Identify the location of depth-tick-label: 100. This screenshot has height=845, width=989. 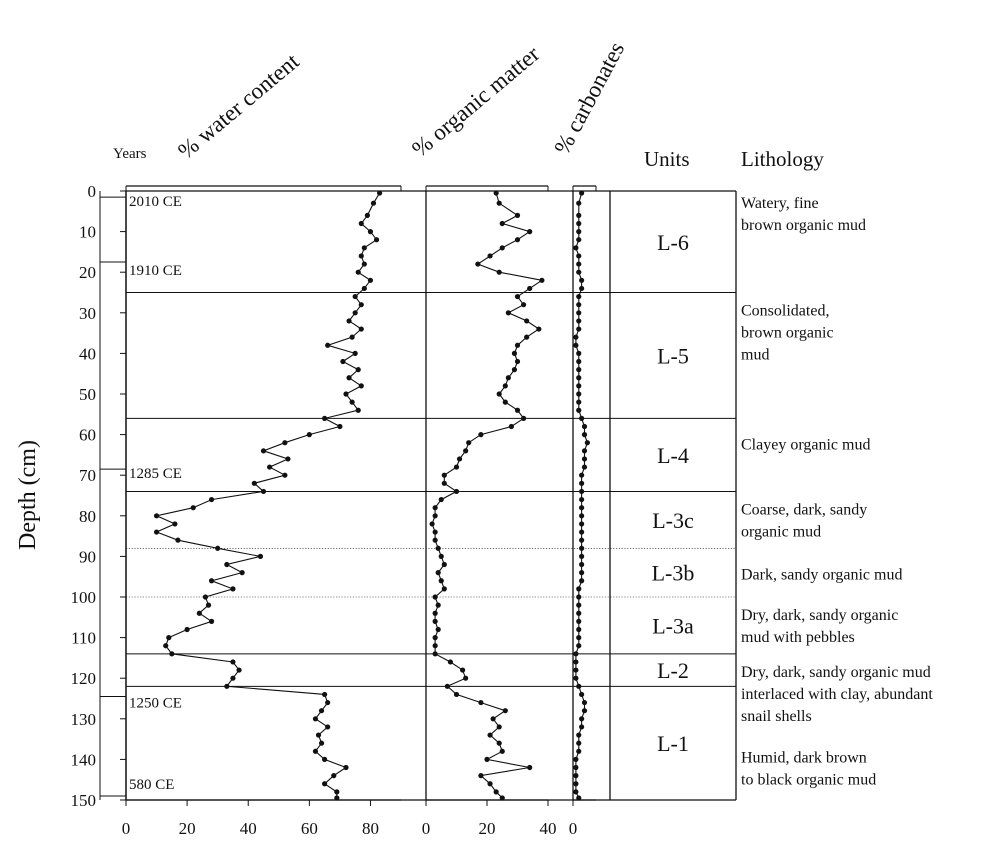
(84, 597).